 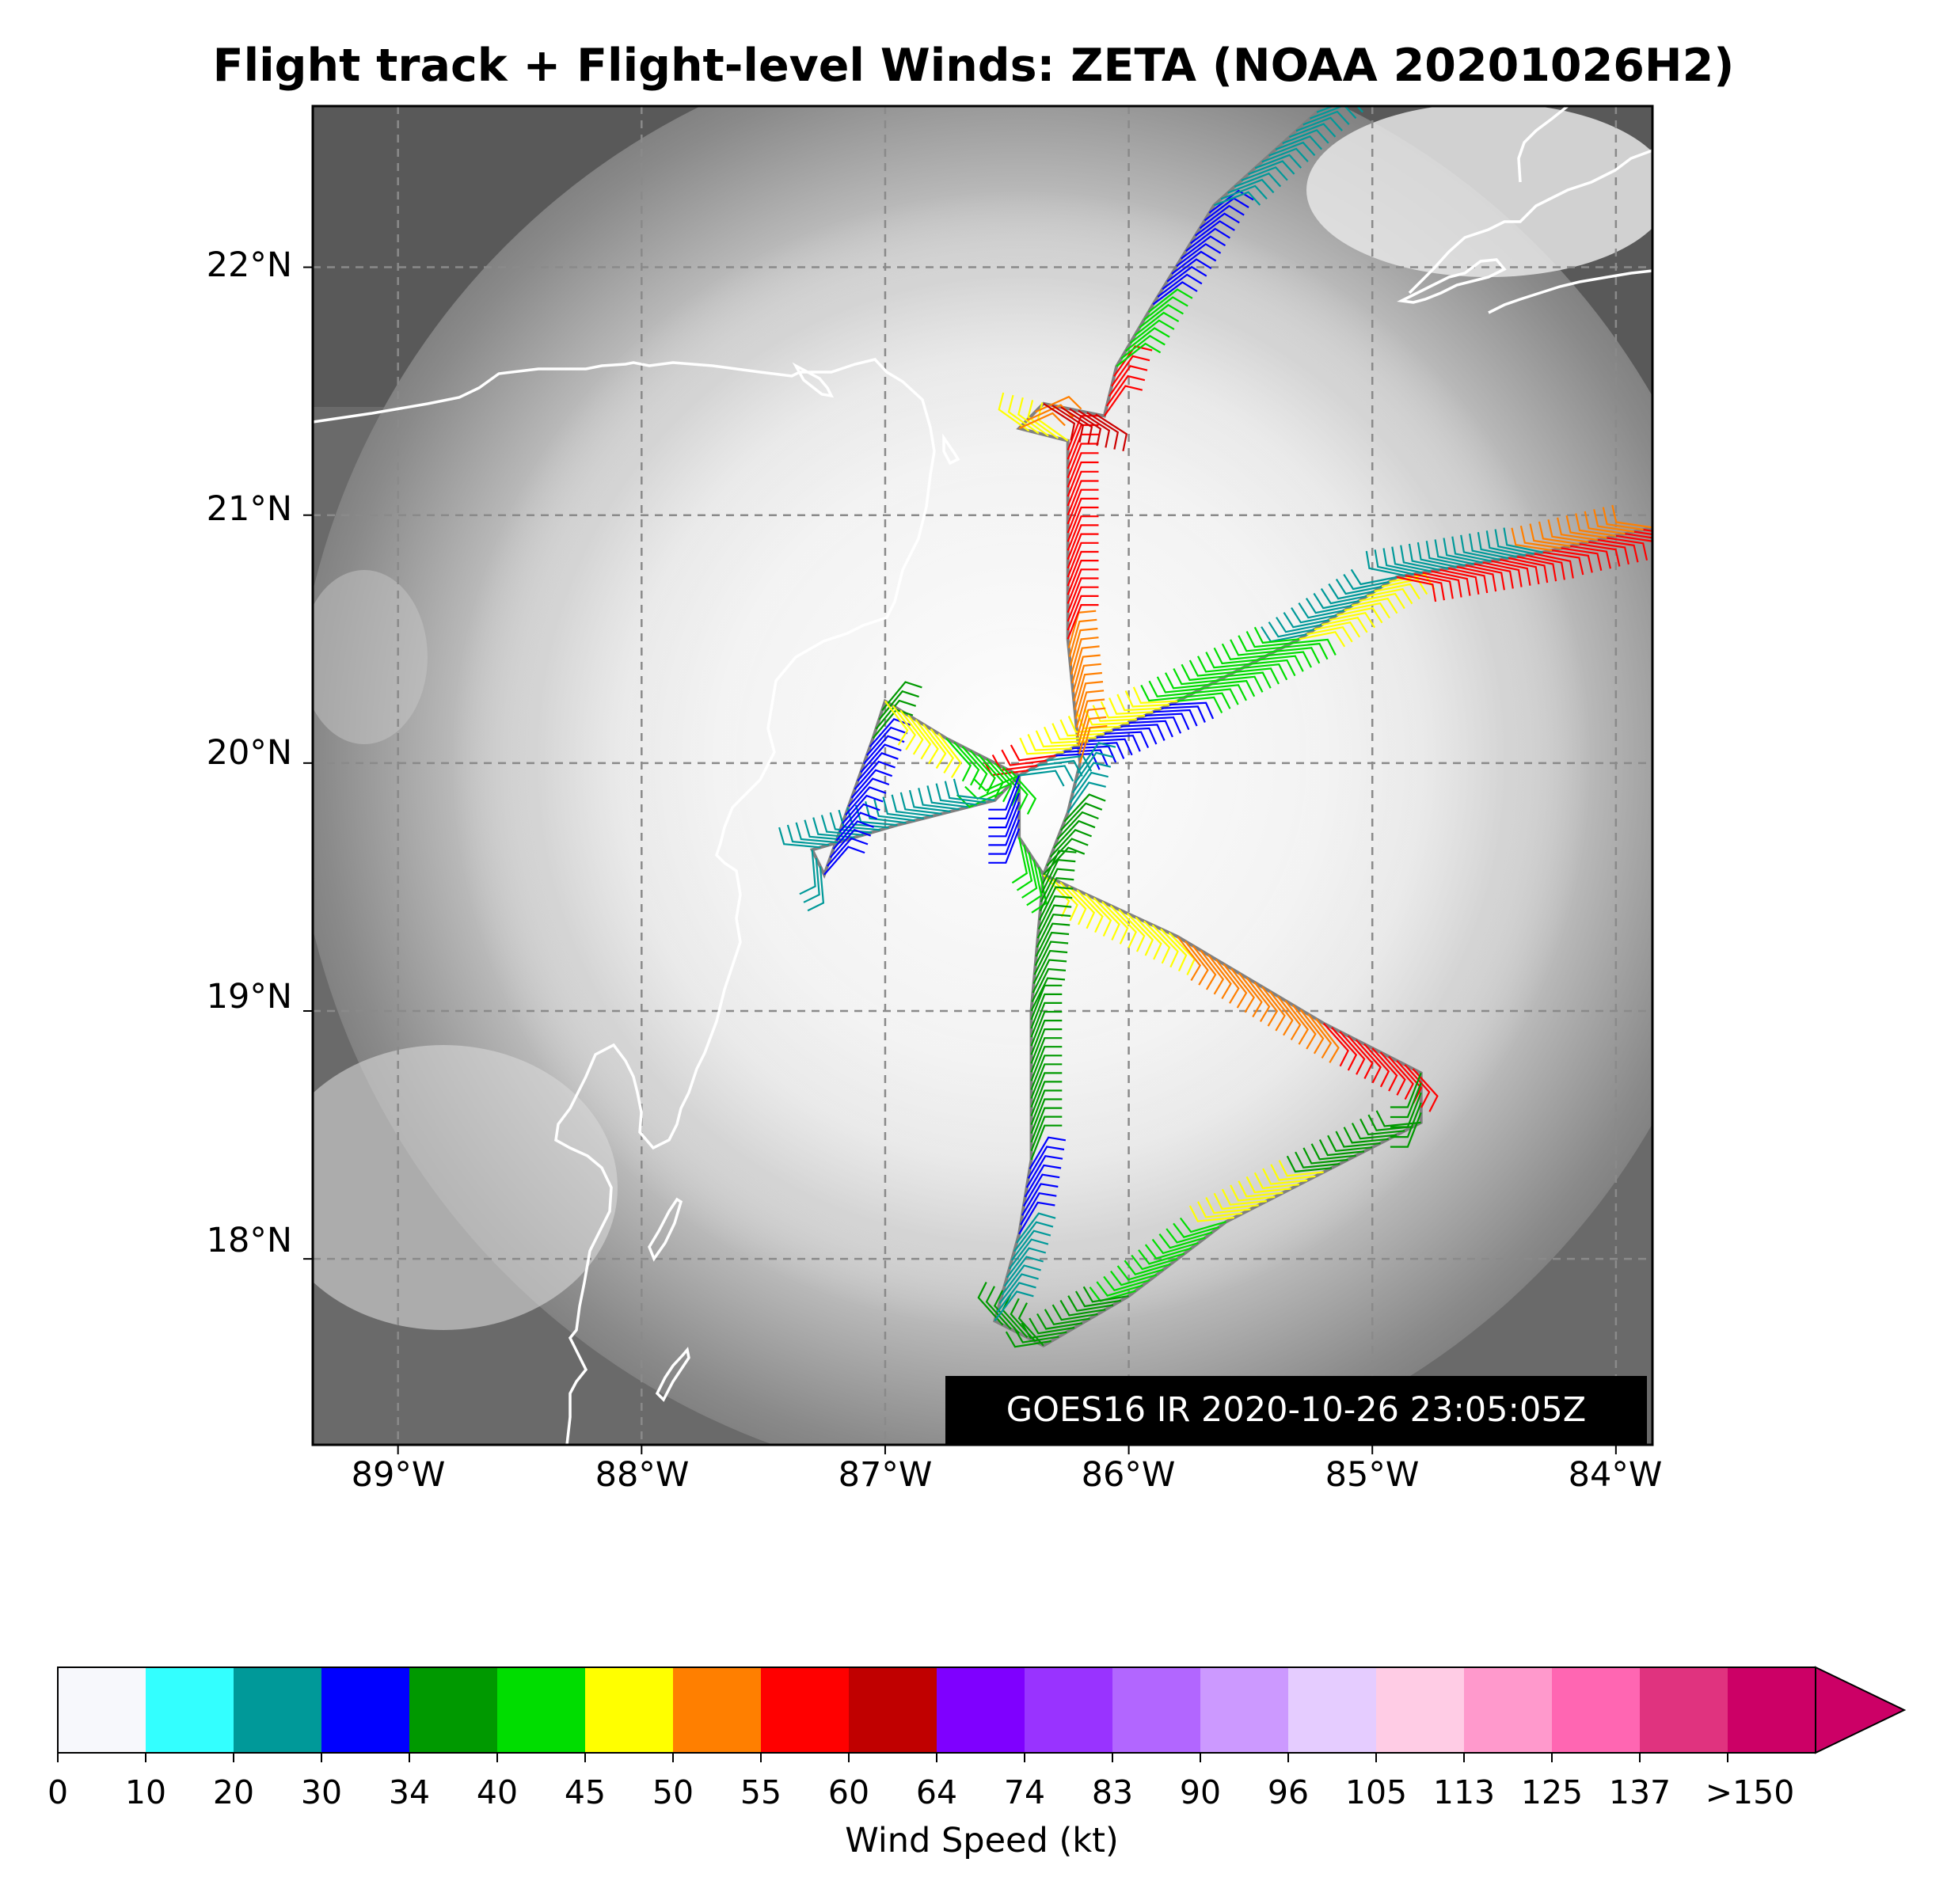 What do you see at coordinates (370, 657) in the screenshot?
I see `cloud-patch-west` at bounding box center [370, 657].